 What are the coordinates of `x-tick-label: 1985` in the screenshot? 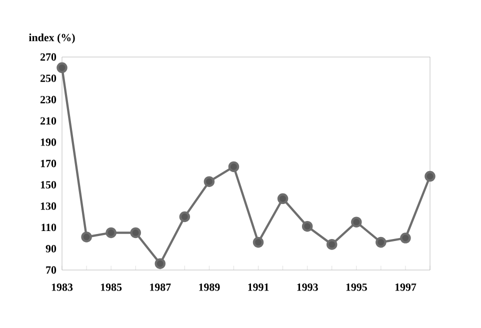 It's located at (111, 287).